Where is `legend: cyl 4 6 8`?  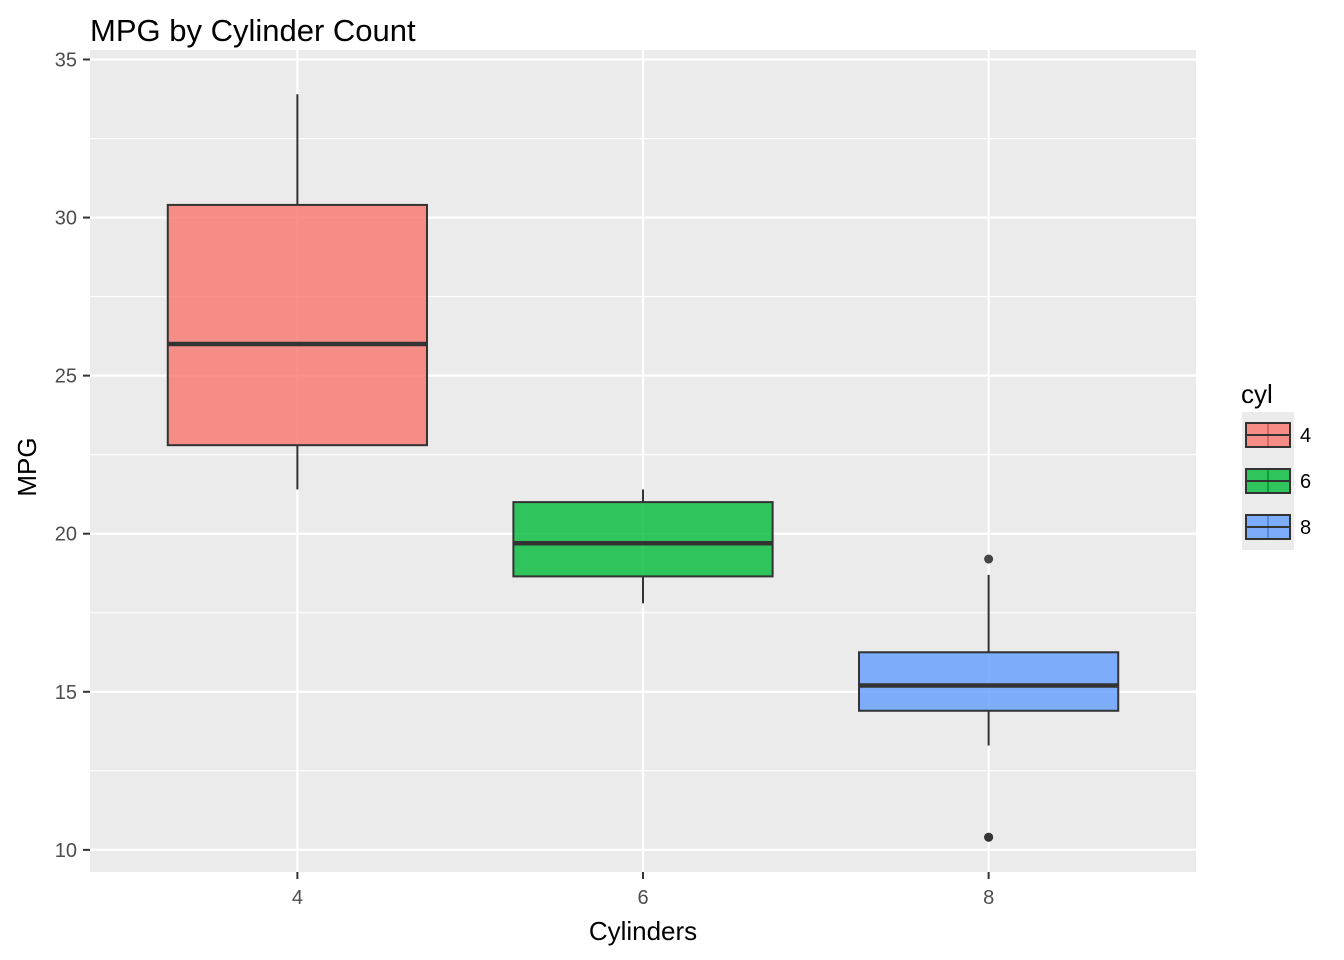 legend: cyl 4 6 8 is located at coordinates (1275, 468).